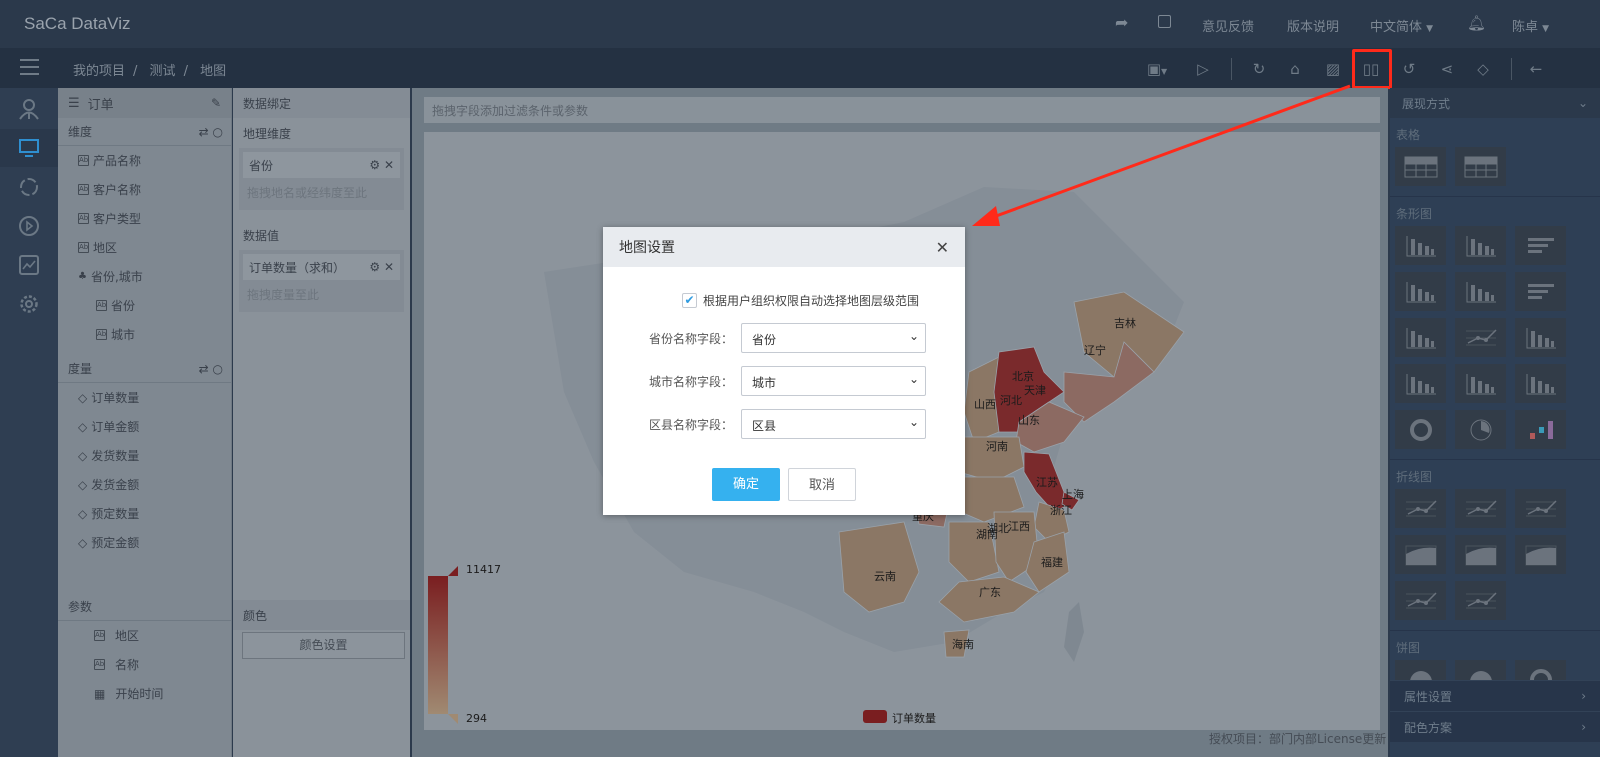 The width and height of the screenshot is (1600, 757). What do you see at coordinates (29, 226) in the screenshot?
I see `play-circle-icon` at bounding box center [29, 226].